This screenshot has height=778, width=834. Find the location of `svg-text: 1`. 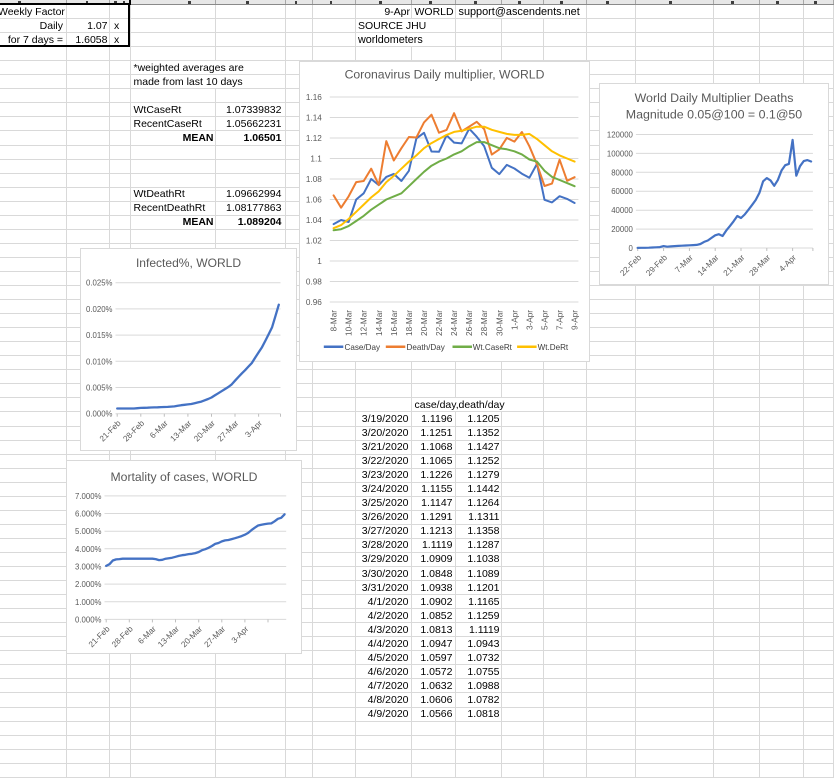

svg-text: 1 is located at coordinates (319, 261).